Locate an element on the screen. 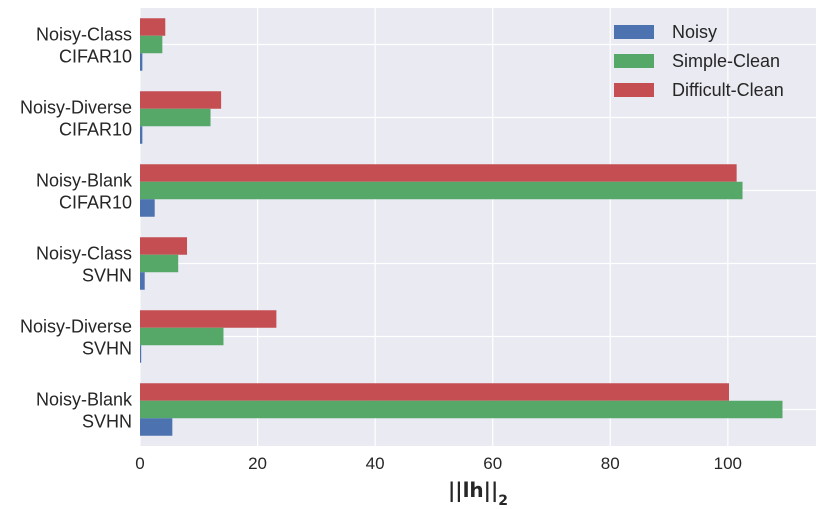 This screenshot has height=509, width=822. x-tick-label: 60 is located at coordinates (492, 463).